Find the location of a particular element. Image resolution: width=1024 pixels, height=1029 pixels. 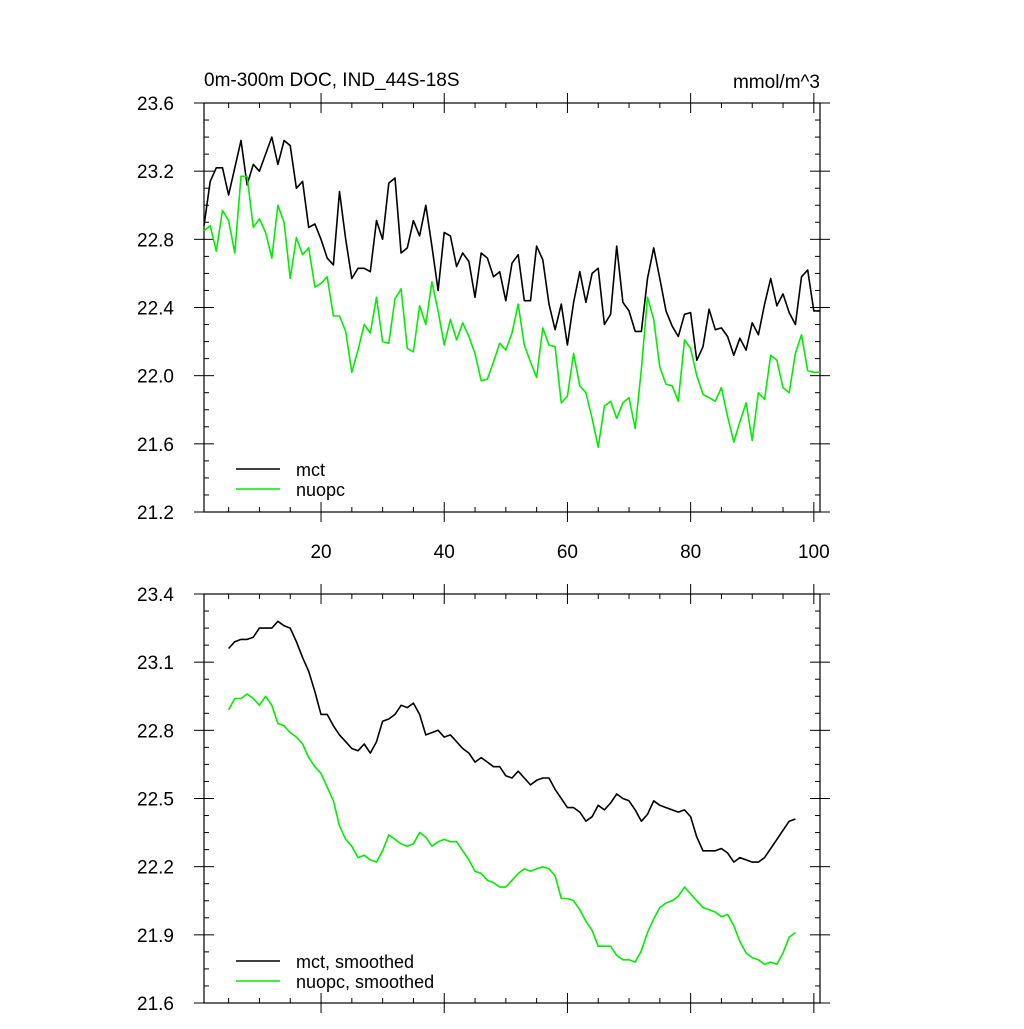

y-tick-label: 23.6 is located at coordinates (155, 104).